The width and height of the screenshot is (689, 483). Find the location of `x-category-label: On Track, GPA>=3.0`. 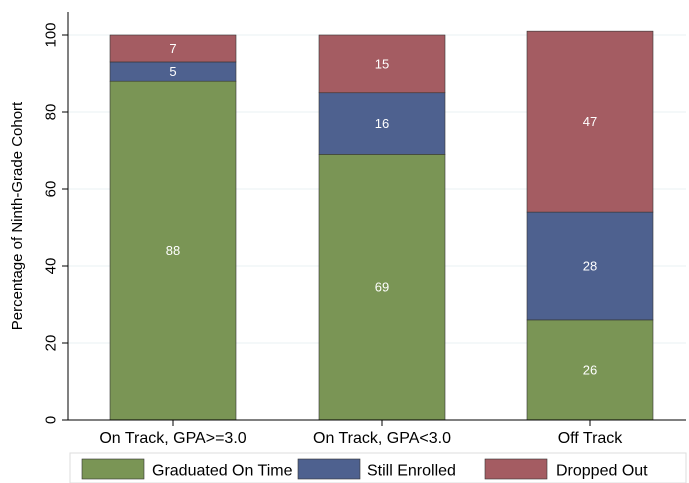

x-category-label: On Track, GPA>=3.0 is located at coordinates (172, 438).